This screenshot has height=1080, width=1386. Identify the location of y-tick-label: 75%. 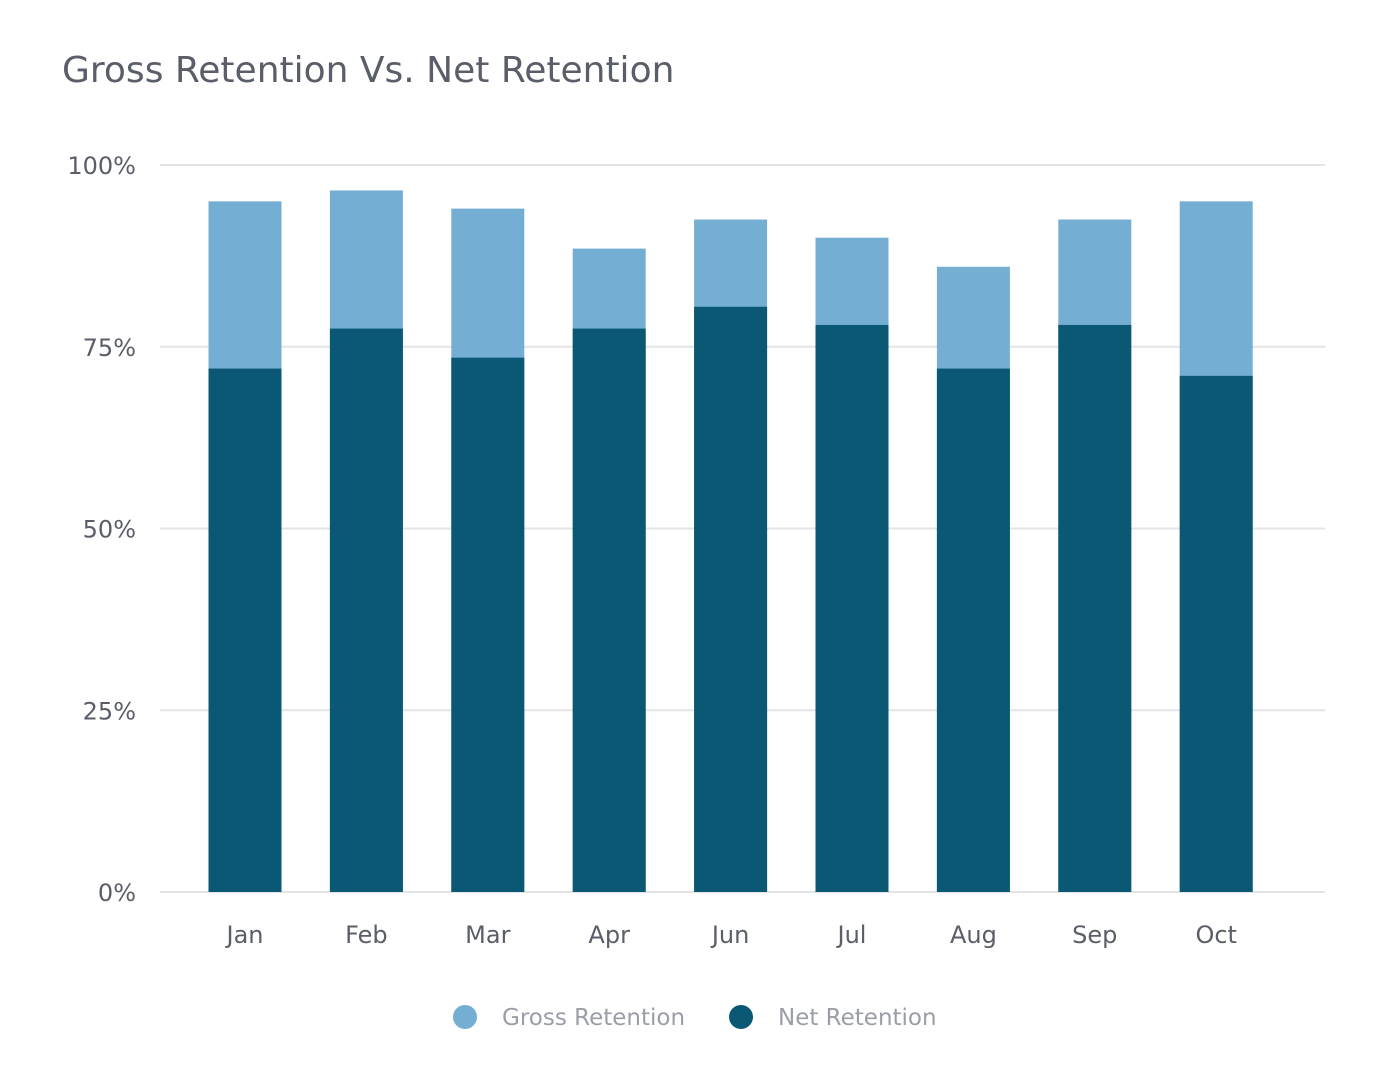
(109, 348).